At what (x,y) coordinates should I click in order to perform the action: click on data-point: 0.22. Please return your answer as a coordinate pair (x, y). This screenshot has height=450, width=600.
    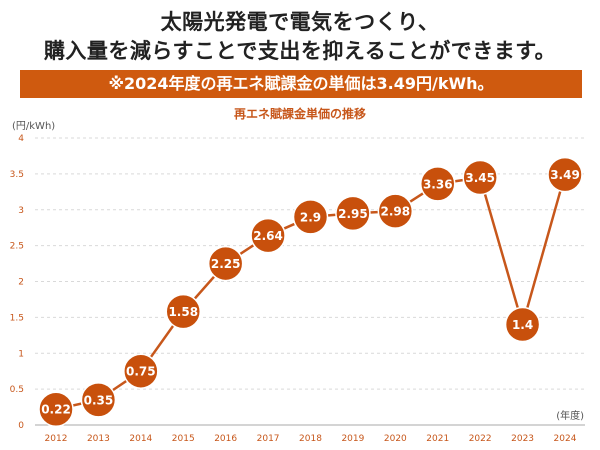
    Looking at the image, I should click on (56, 409).